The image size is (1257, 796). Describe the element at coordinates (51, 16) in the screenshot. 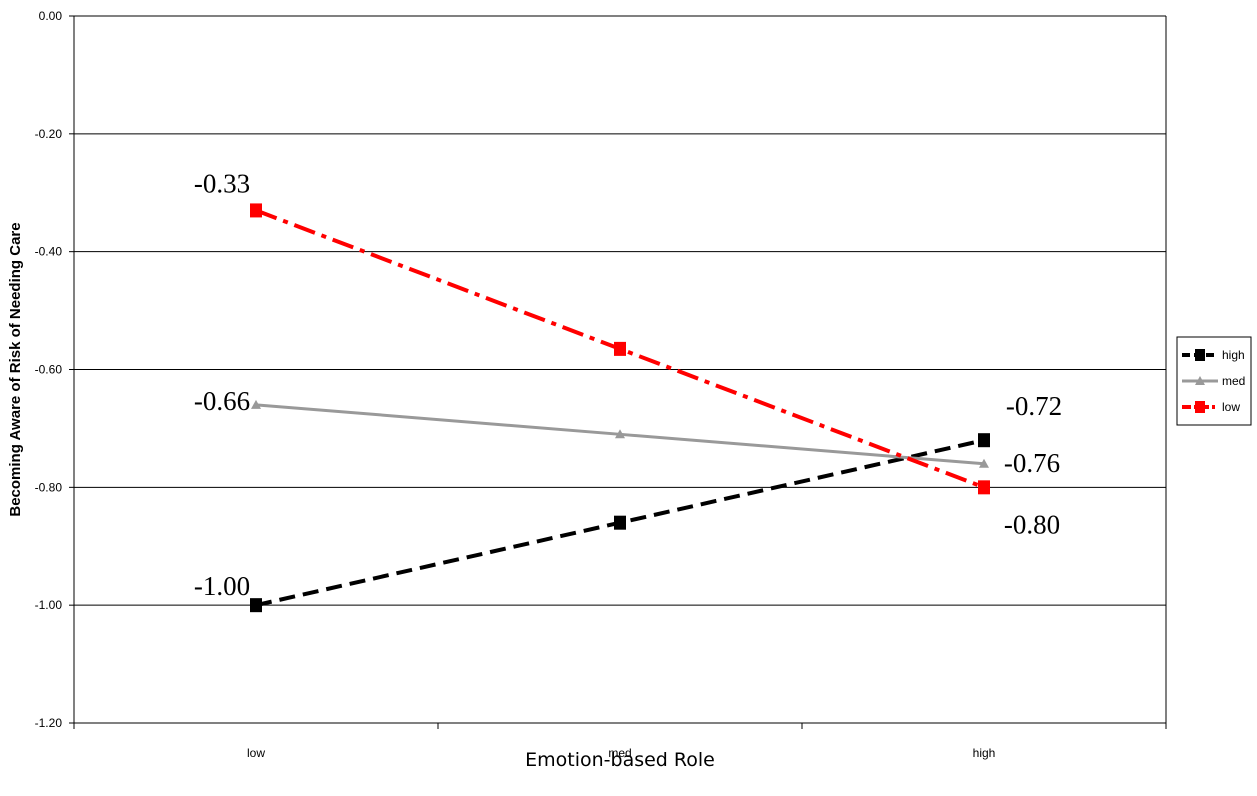

I see `y-tick-label: 0.00` at that location.